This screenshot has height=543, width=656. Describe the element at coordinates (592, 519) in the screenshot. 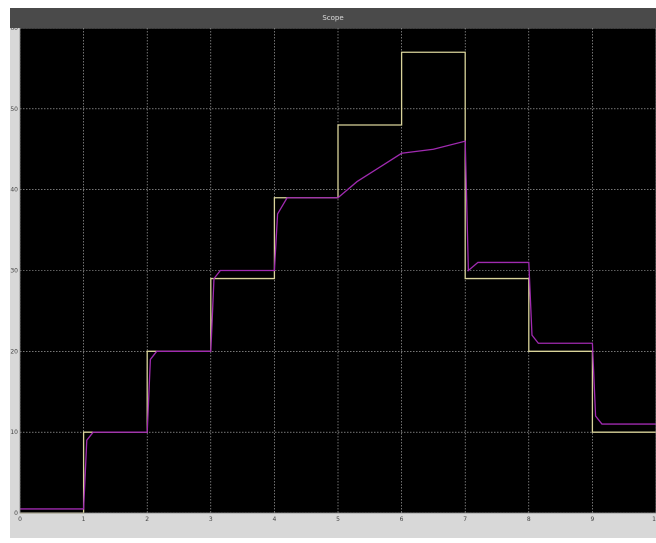

I see `x-tick-label: 9` at that location.